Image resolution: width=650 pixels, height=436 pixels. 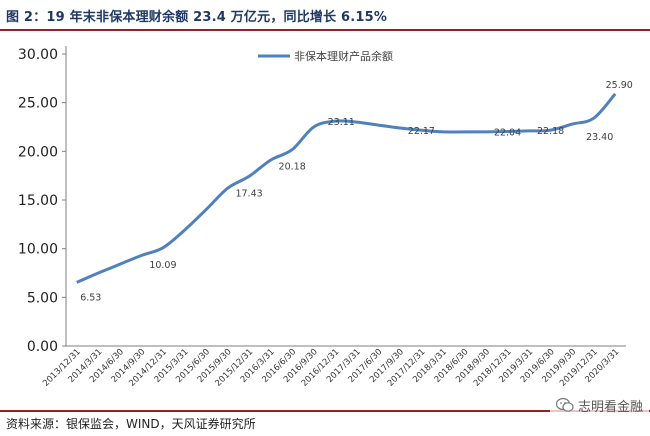 I want to click on data-label: 23.40, so click(x=599, y=137).